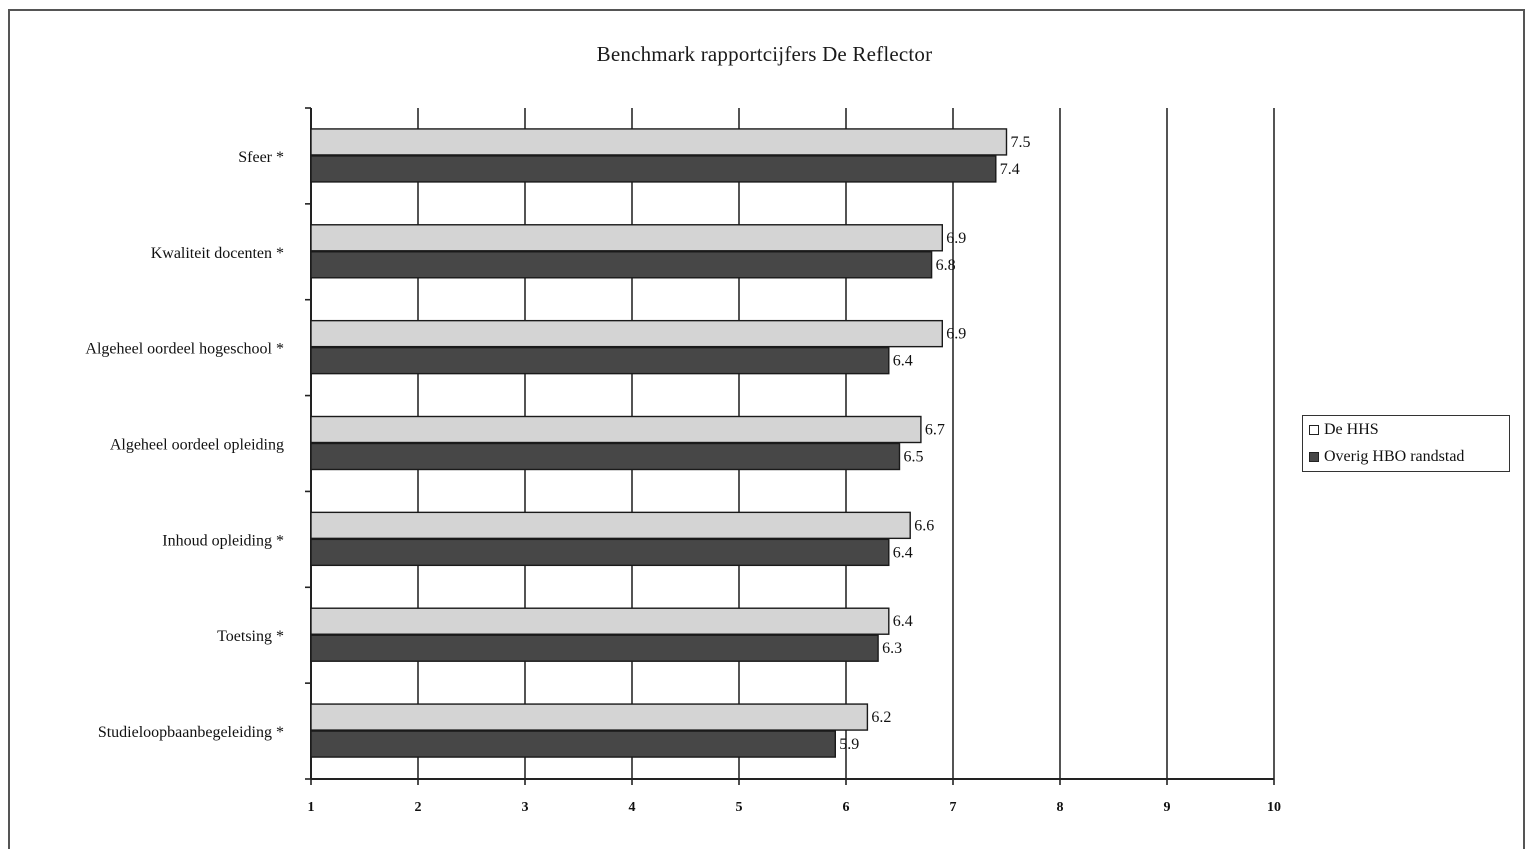 The width and height of the screenshot is (1529, 849). Describe the element at coordinates (1010, 169) in the screenshot. I see `data-label-series1-cat0: 7.4` at that location.